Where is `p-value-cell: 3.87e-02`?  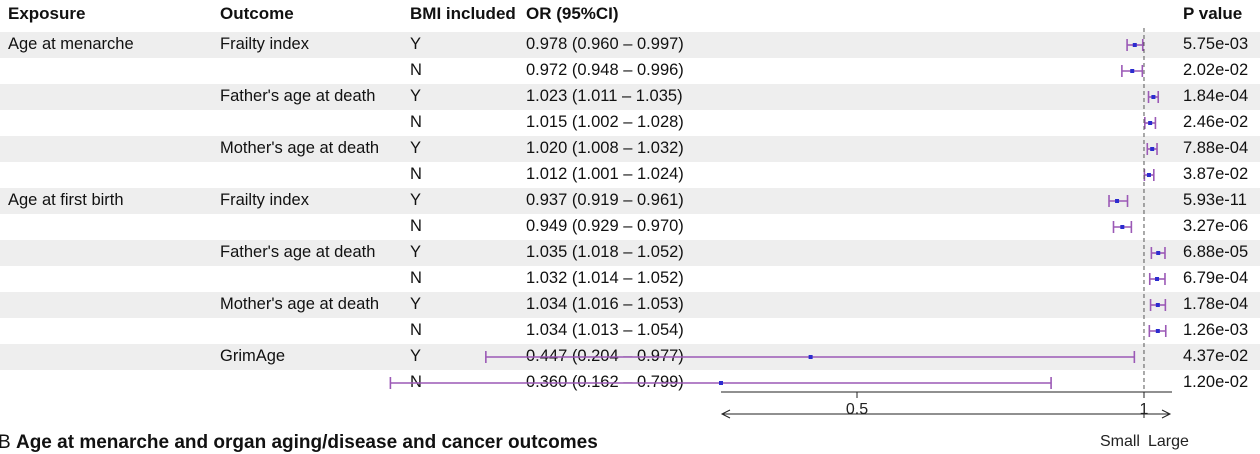
p-value-cell: 3.87e-02 is located at coordinates (1216, 174).